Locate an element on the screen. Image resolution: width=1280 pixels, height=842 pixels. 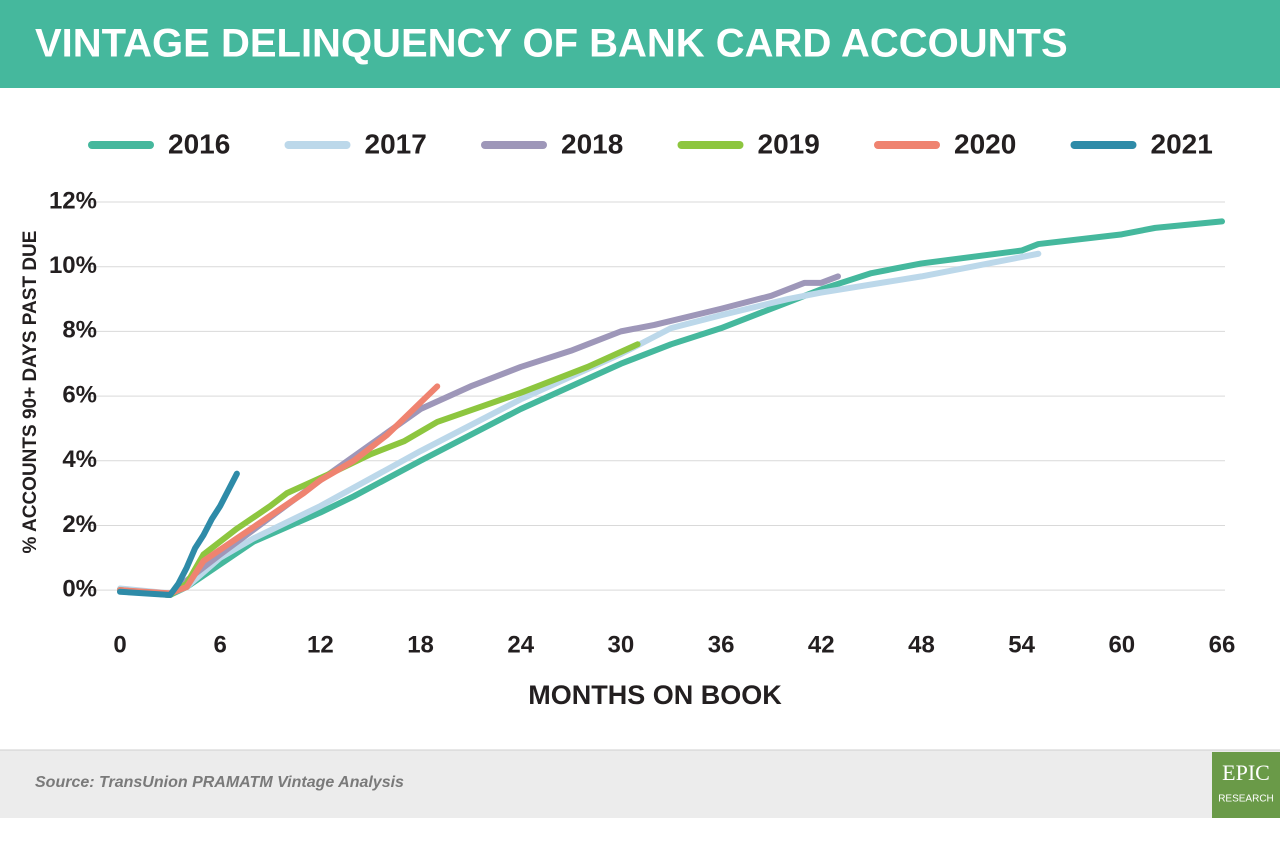
y-tick-label: 4% is located at coordinates (79, 459).